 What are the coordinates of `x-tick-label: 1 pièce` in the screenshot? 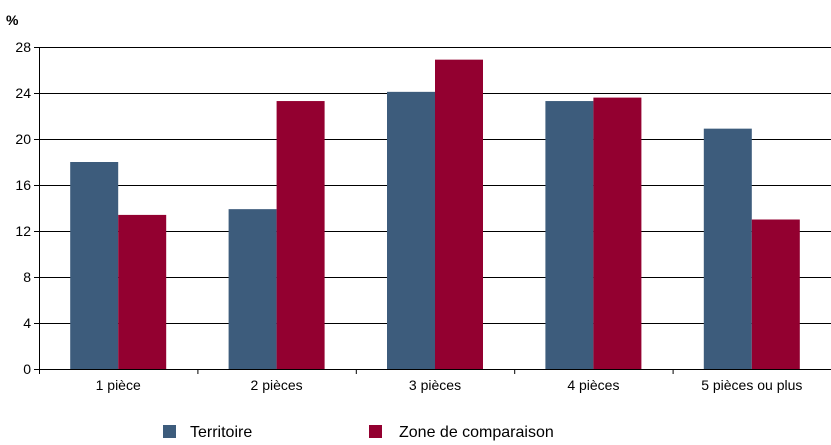 It's located at (118, 385).